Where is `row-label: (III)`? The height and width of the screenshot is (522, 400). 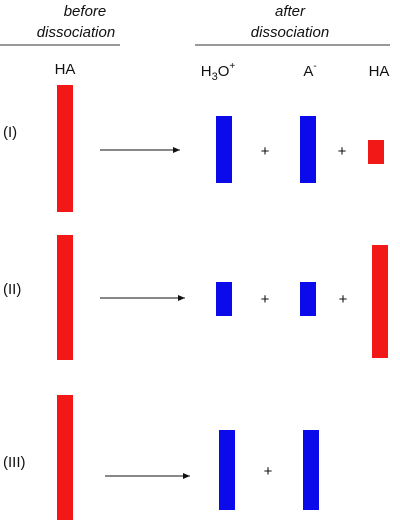
row-label: (III) is located at coordinates (14, 462).